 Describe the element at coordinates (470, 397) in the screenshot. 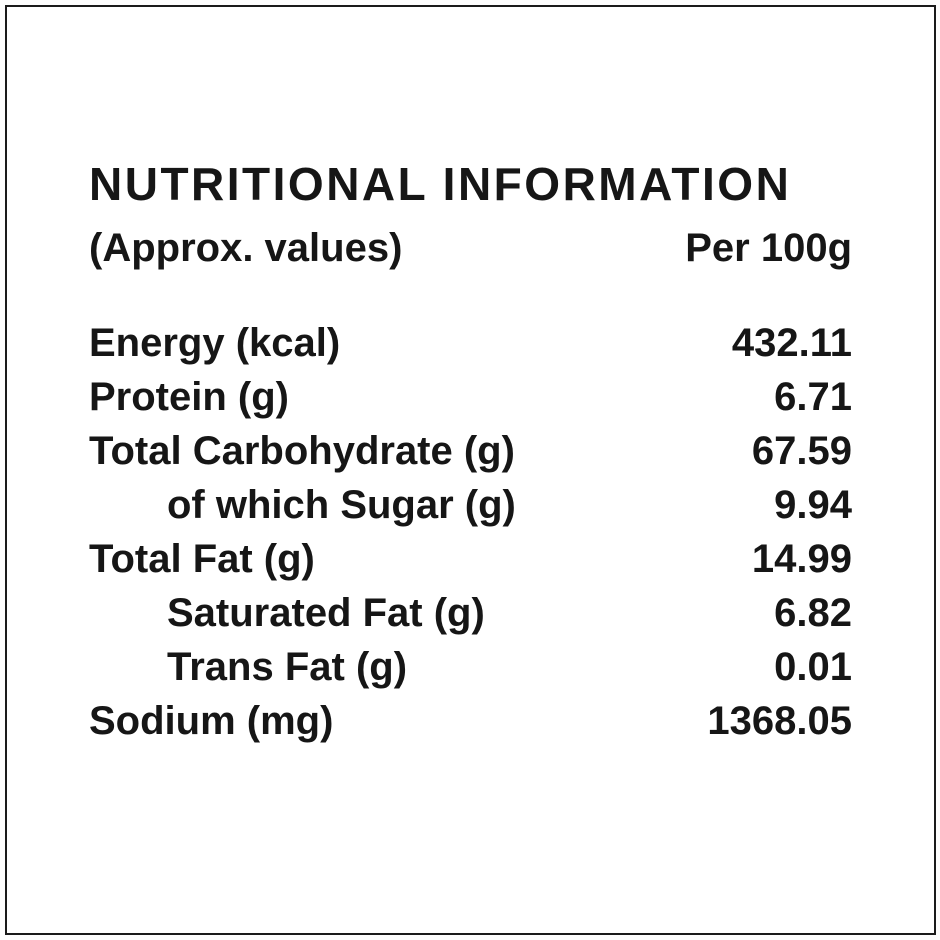

I see `nutrient-row: Protein (g) 6.71` at that location.